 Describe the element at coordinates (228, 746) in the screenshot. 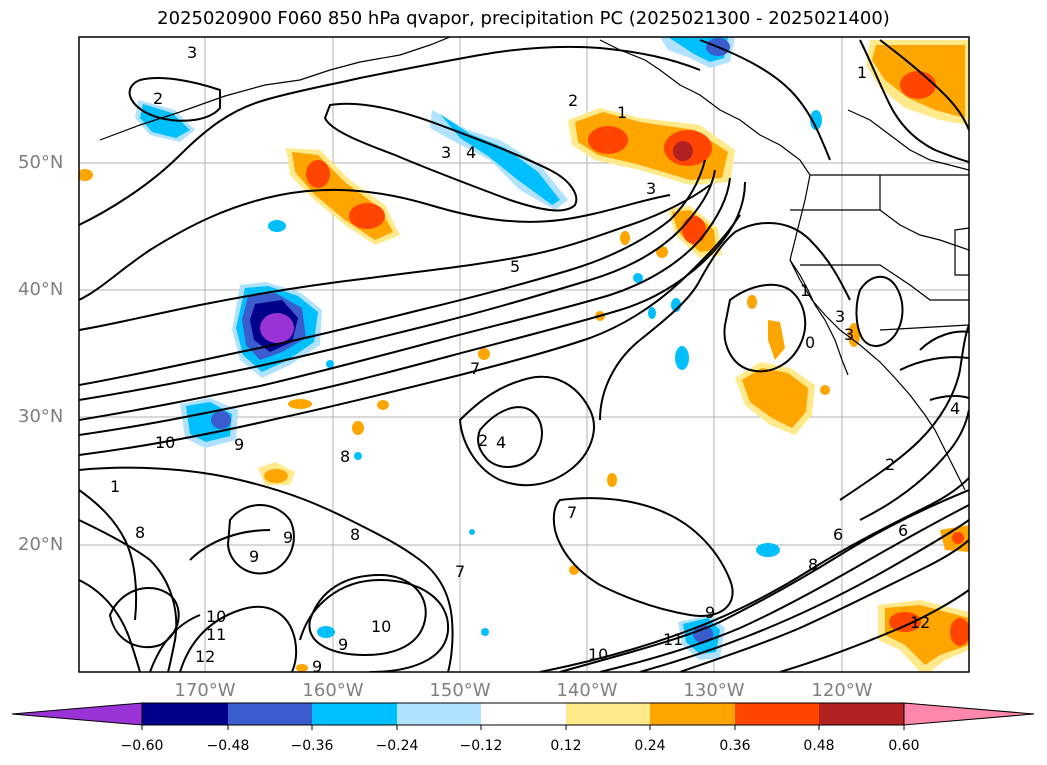

I see `colorbar-tick-label: −0.48` at that location.